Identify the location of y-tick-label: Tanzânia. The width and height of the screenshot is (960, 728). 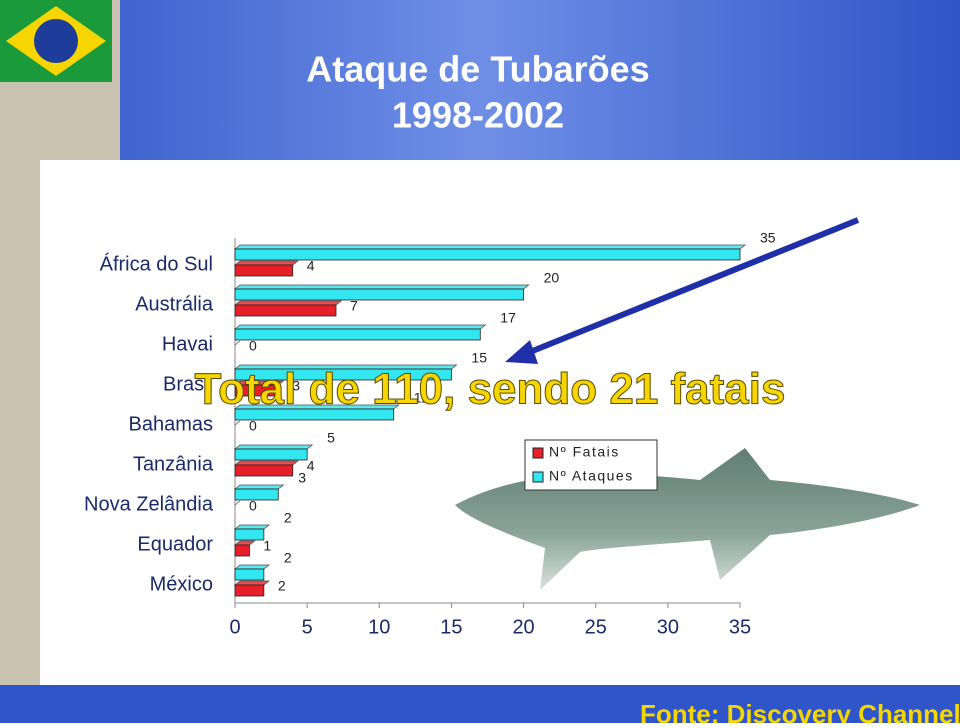
(173, 464).